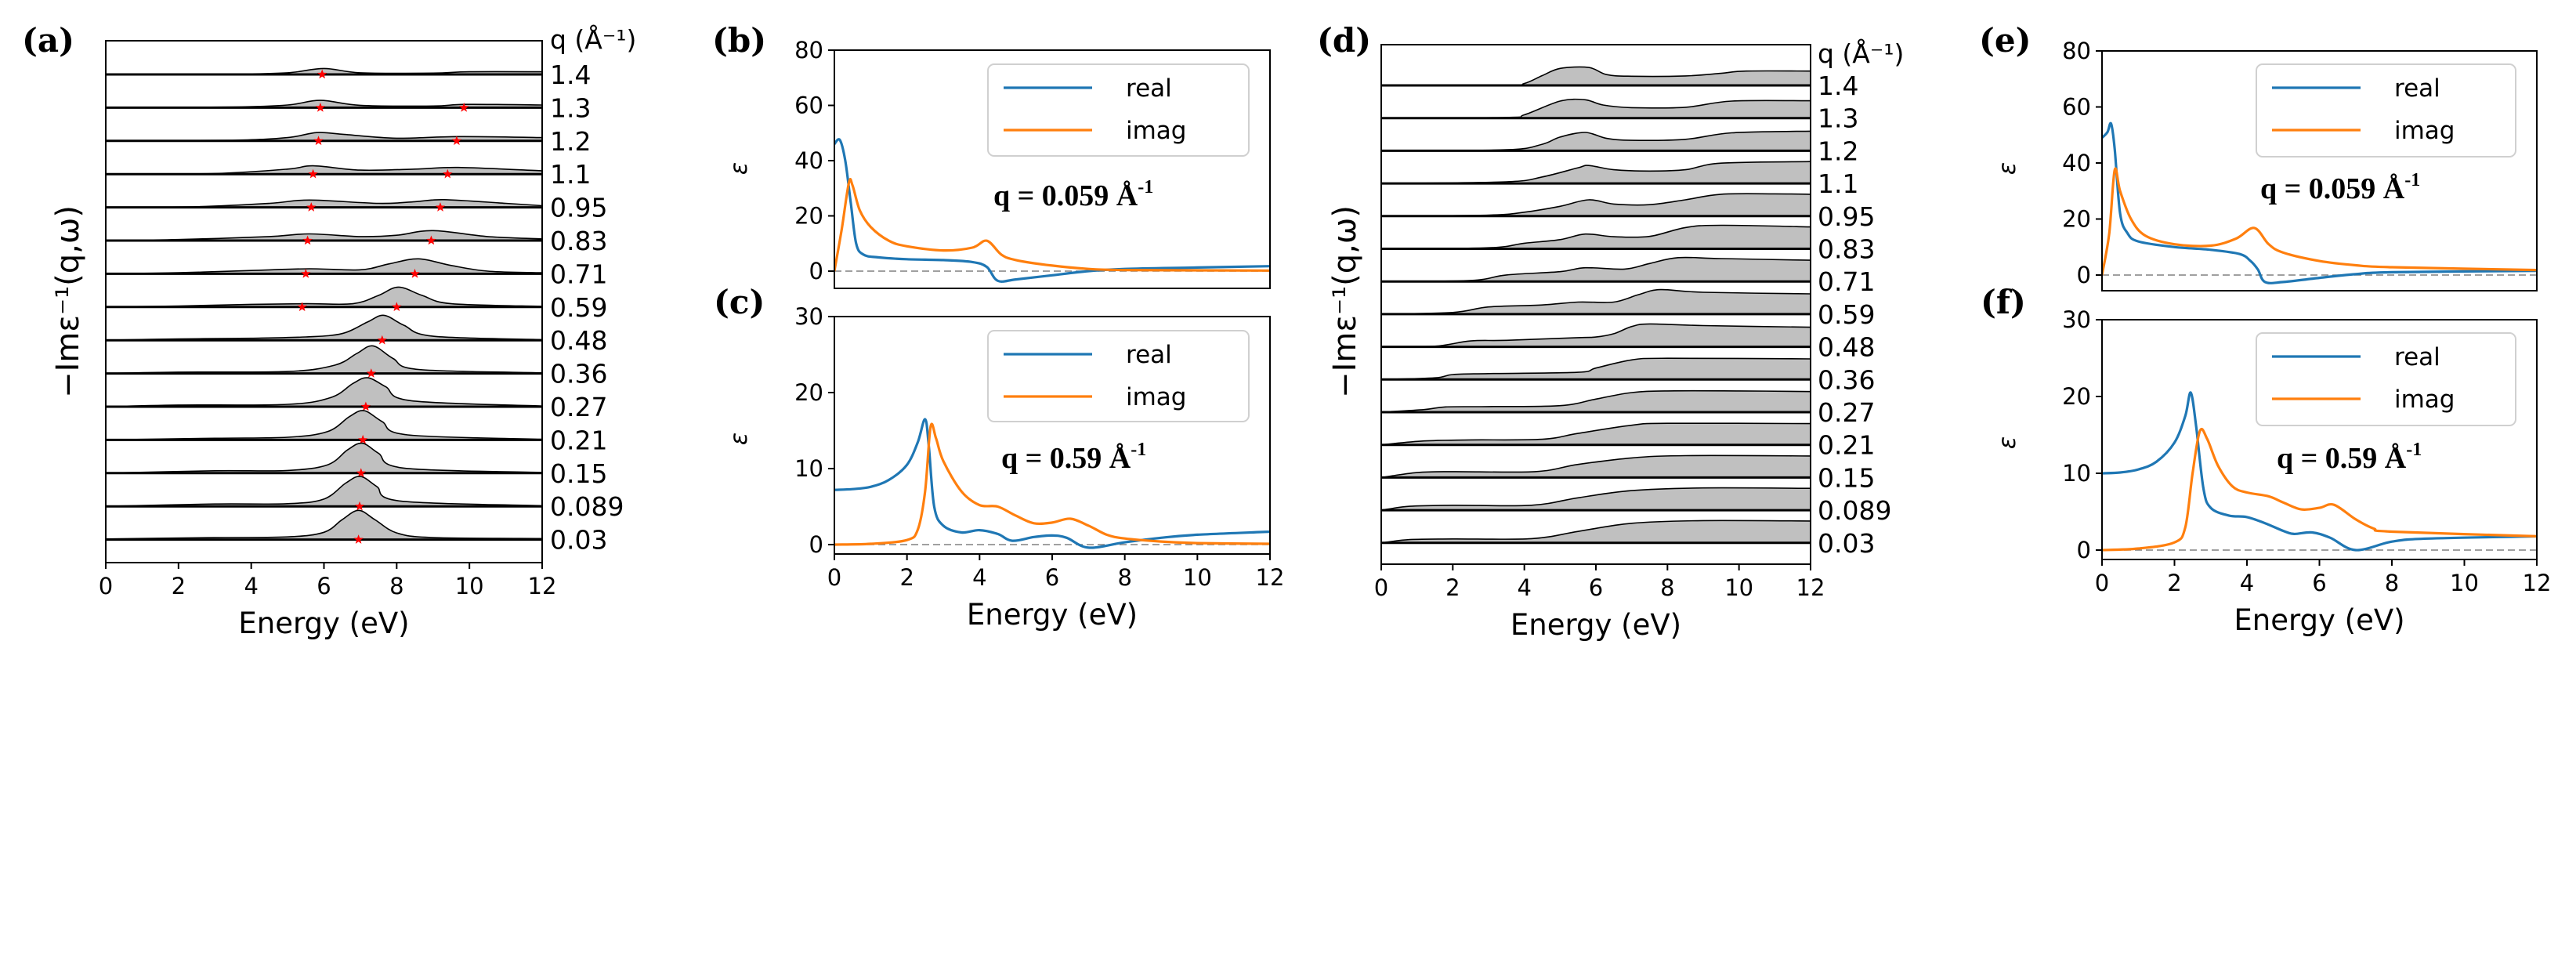 Image resolution: width=2576 pixels, height=974 pixels. What do you see at coordinates (2247, 583) in the screenshot?
I see `x-tick-label: 4` at bounding box center [2247, 583].